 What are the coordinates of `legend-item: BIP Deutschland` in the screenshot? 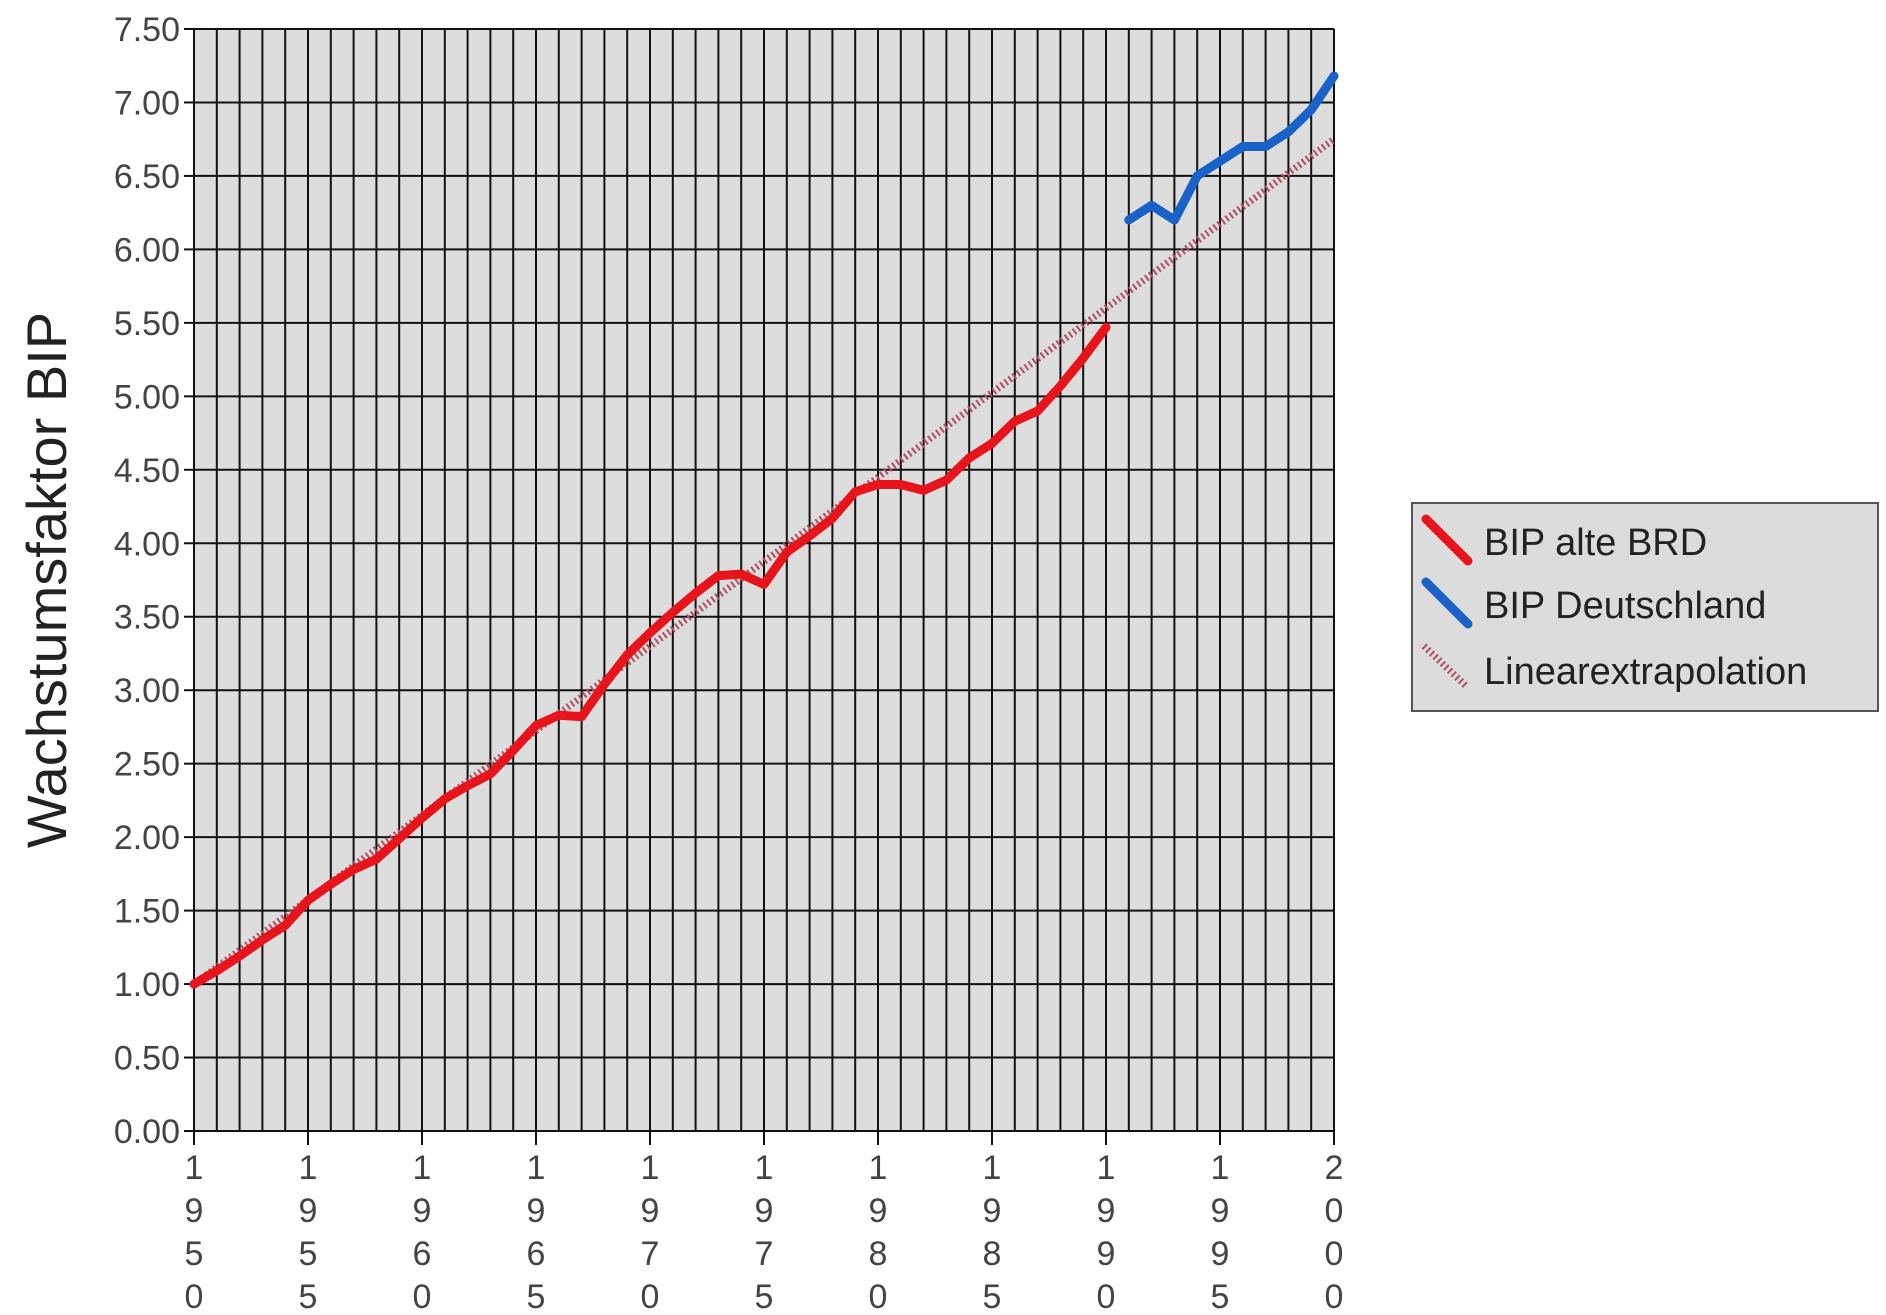 It's located at (1593, 603).